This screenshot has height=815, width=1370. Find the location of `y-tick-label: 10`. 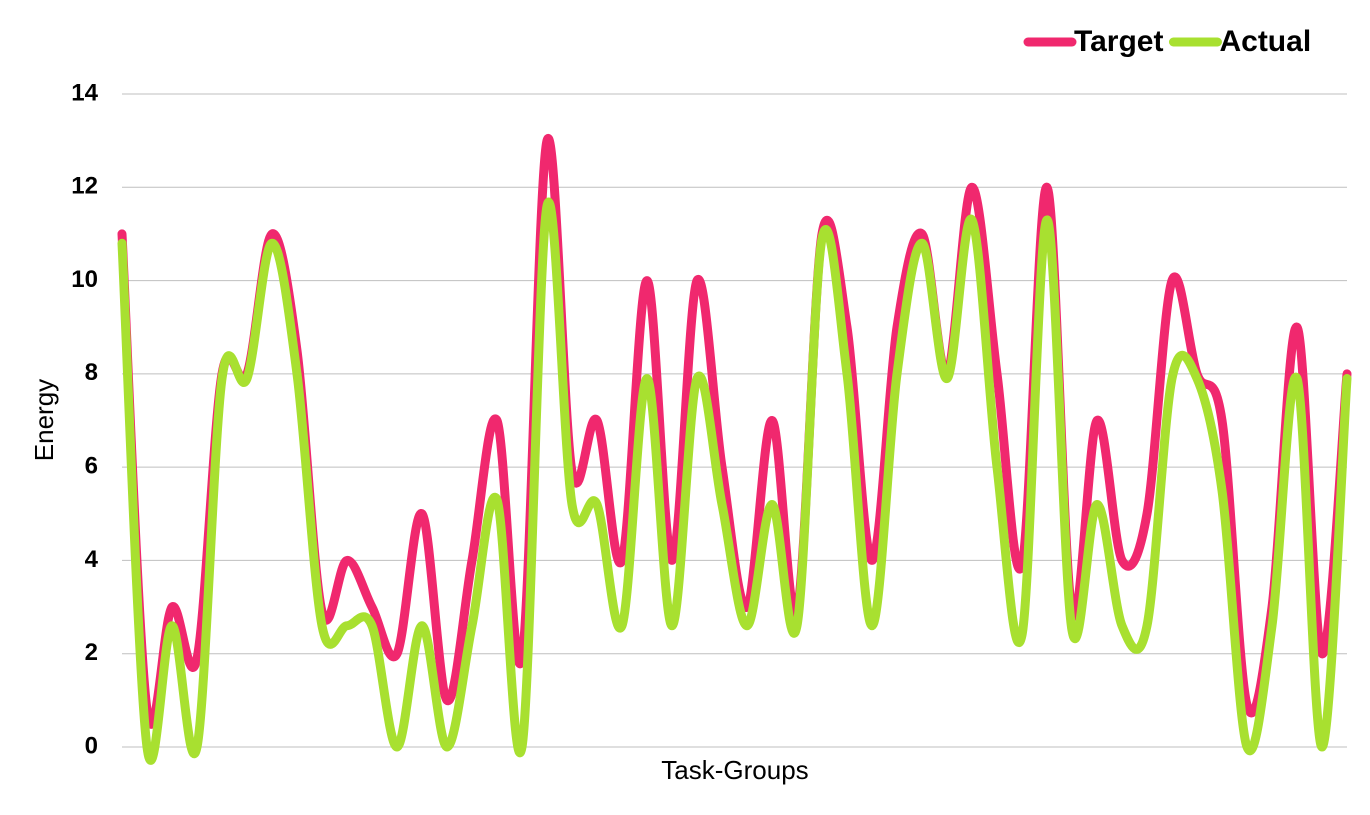

y-tick-label: 10 is located at coordinates (84, 279).